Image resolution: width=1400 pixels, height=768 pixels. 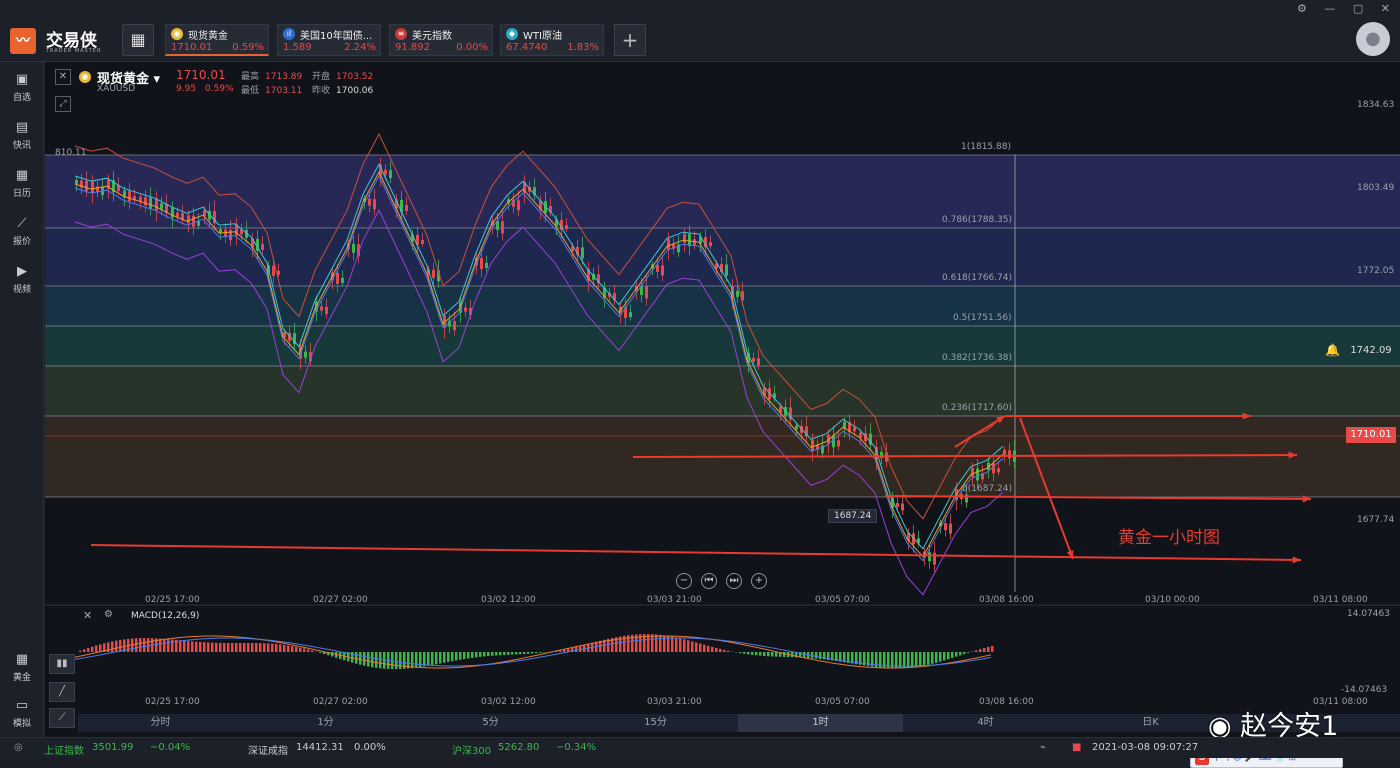 What do you see at coordinates (63, 77) in the screenshot?
I see `close-chart-button: ✕` at bounding box center [63, 77].